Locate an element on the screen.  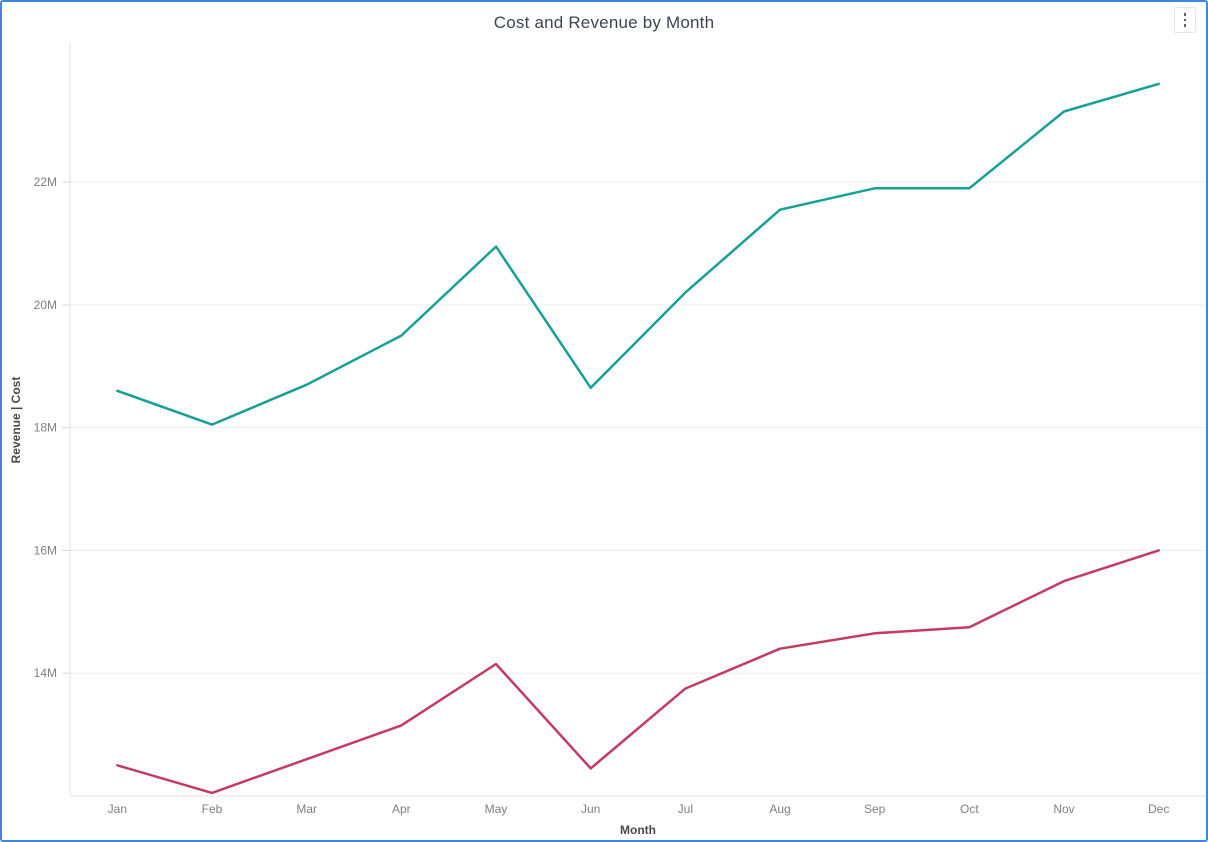
x-axis-title: Month is located at coordinates (638, 830).